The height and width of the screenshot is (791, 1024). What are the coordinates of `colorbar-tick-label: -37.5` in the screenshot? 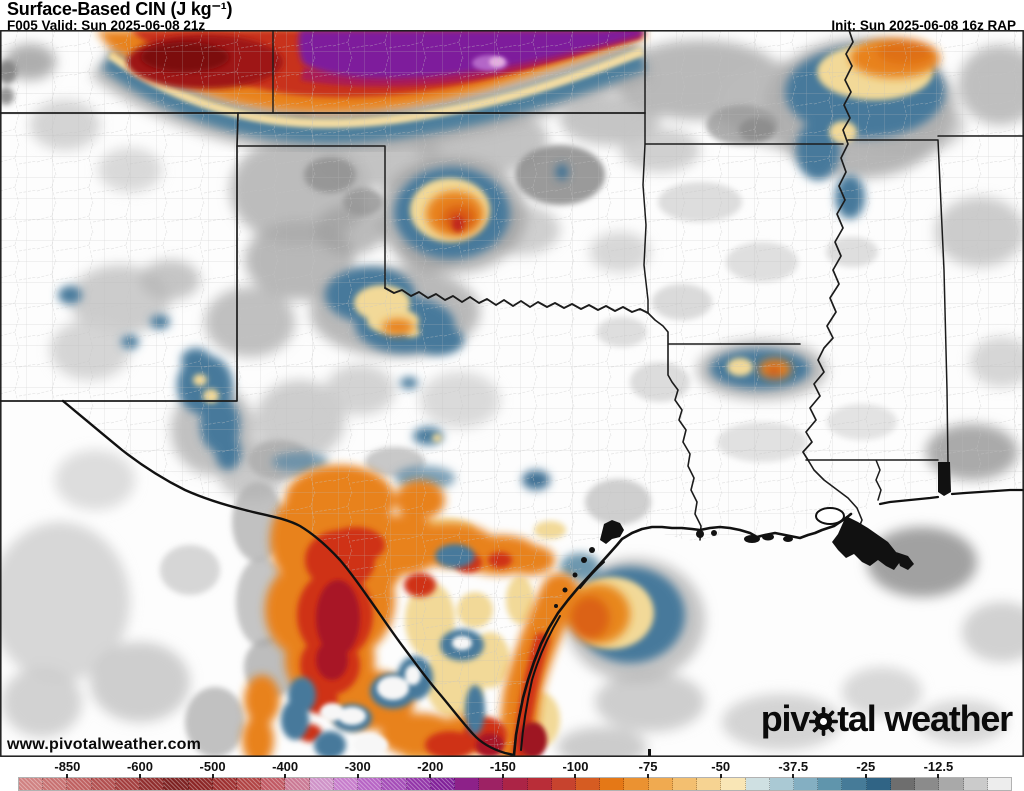 It's located at (793, 766).